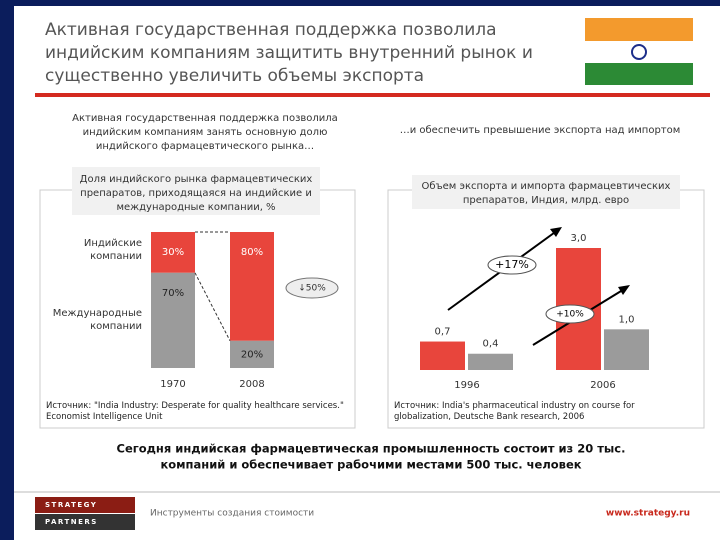 This screenshot has height=540, width=720. Describe the element at coordinates (232, 514) in the screenshot. I see `tagline: Инструменты создания стоимости` at that location.